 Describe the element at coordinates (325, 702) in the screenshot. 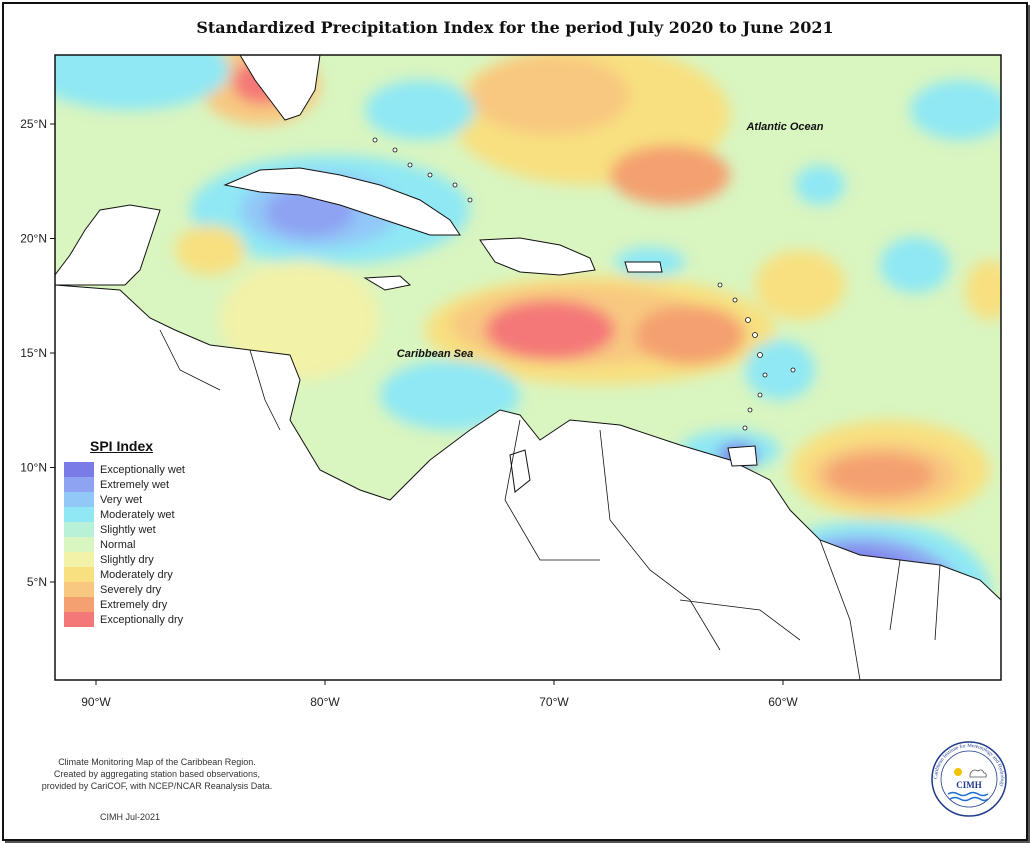

I see `lon-tick-label: 80°W` at that location.